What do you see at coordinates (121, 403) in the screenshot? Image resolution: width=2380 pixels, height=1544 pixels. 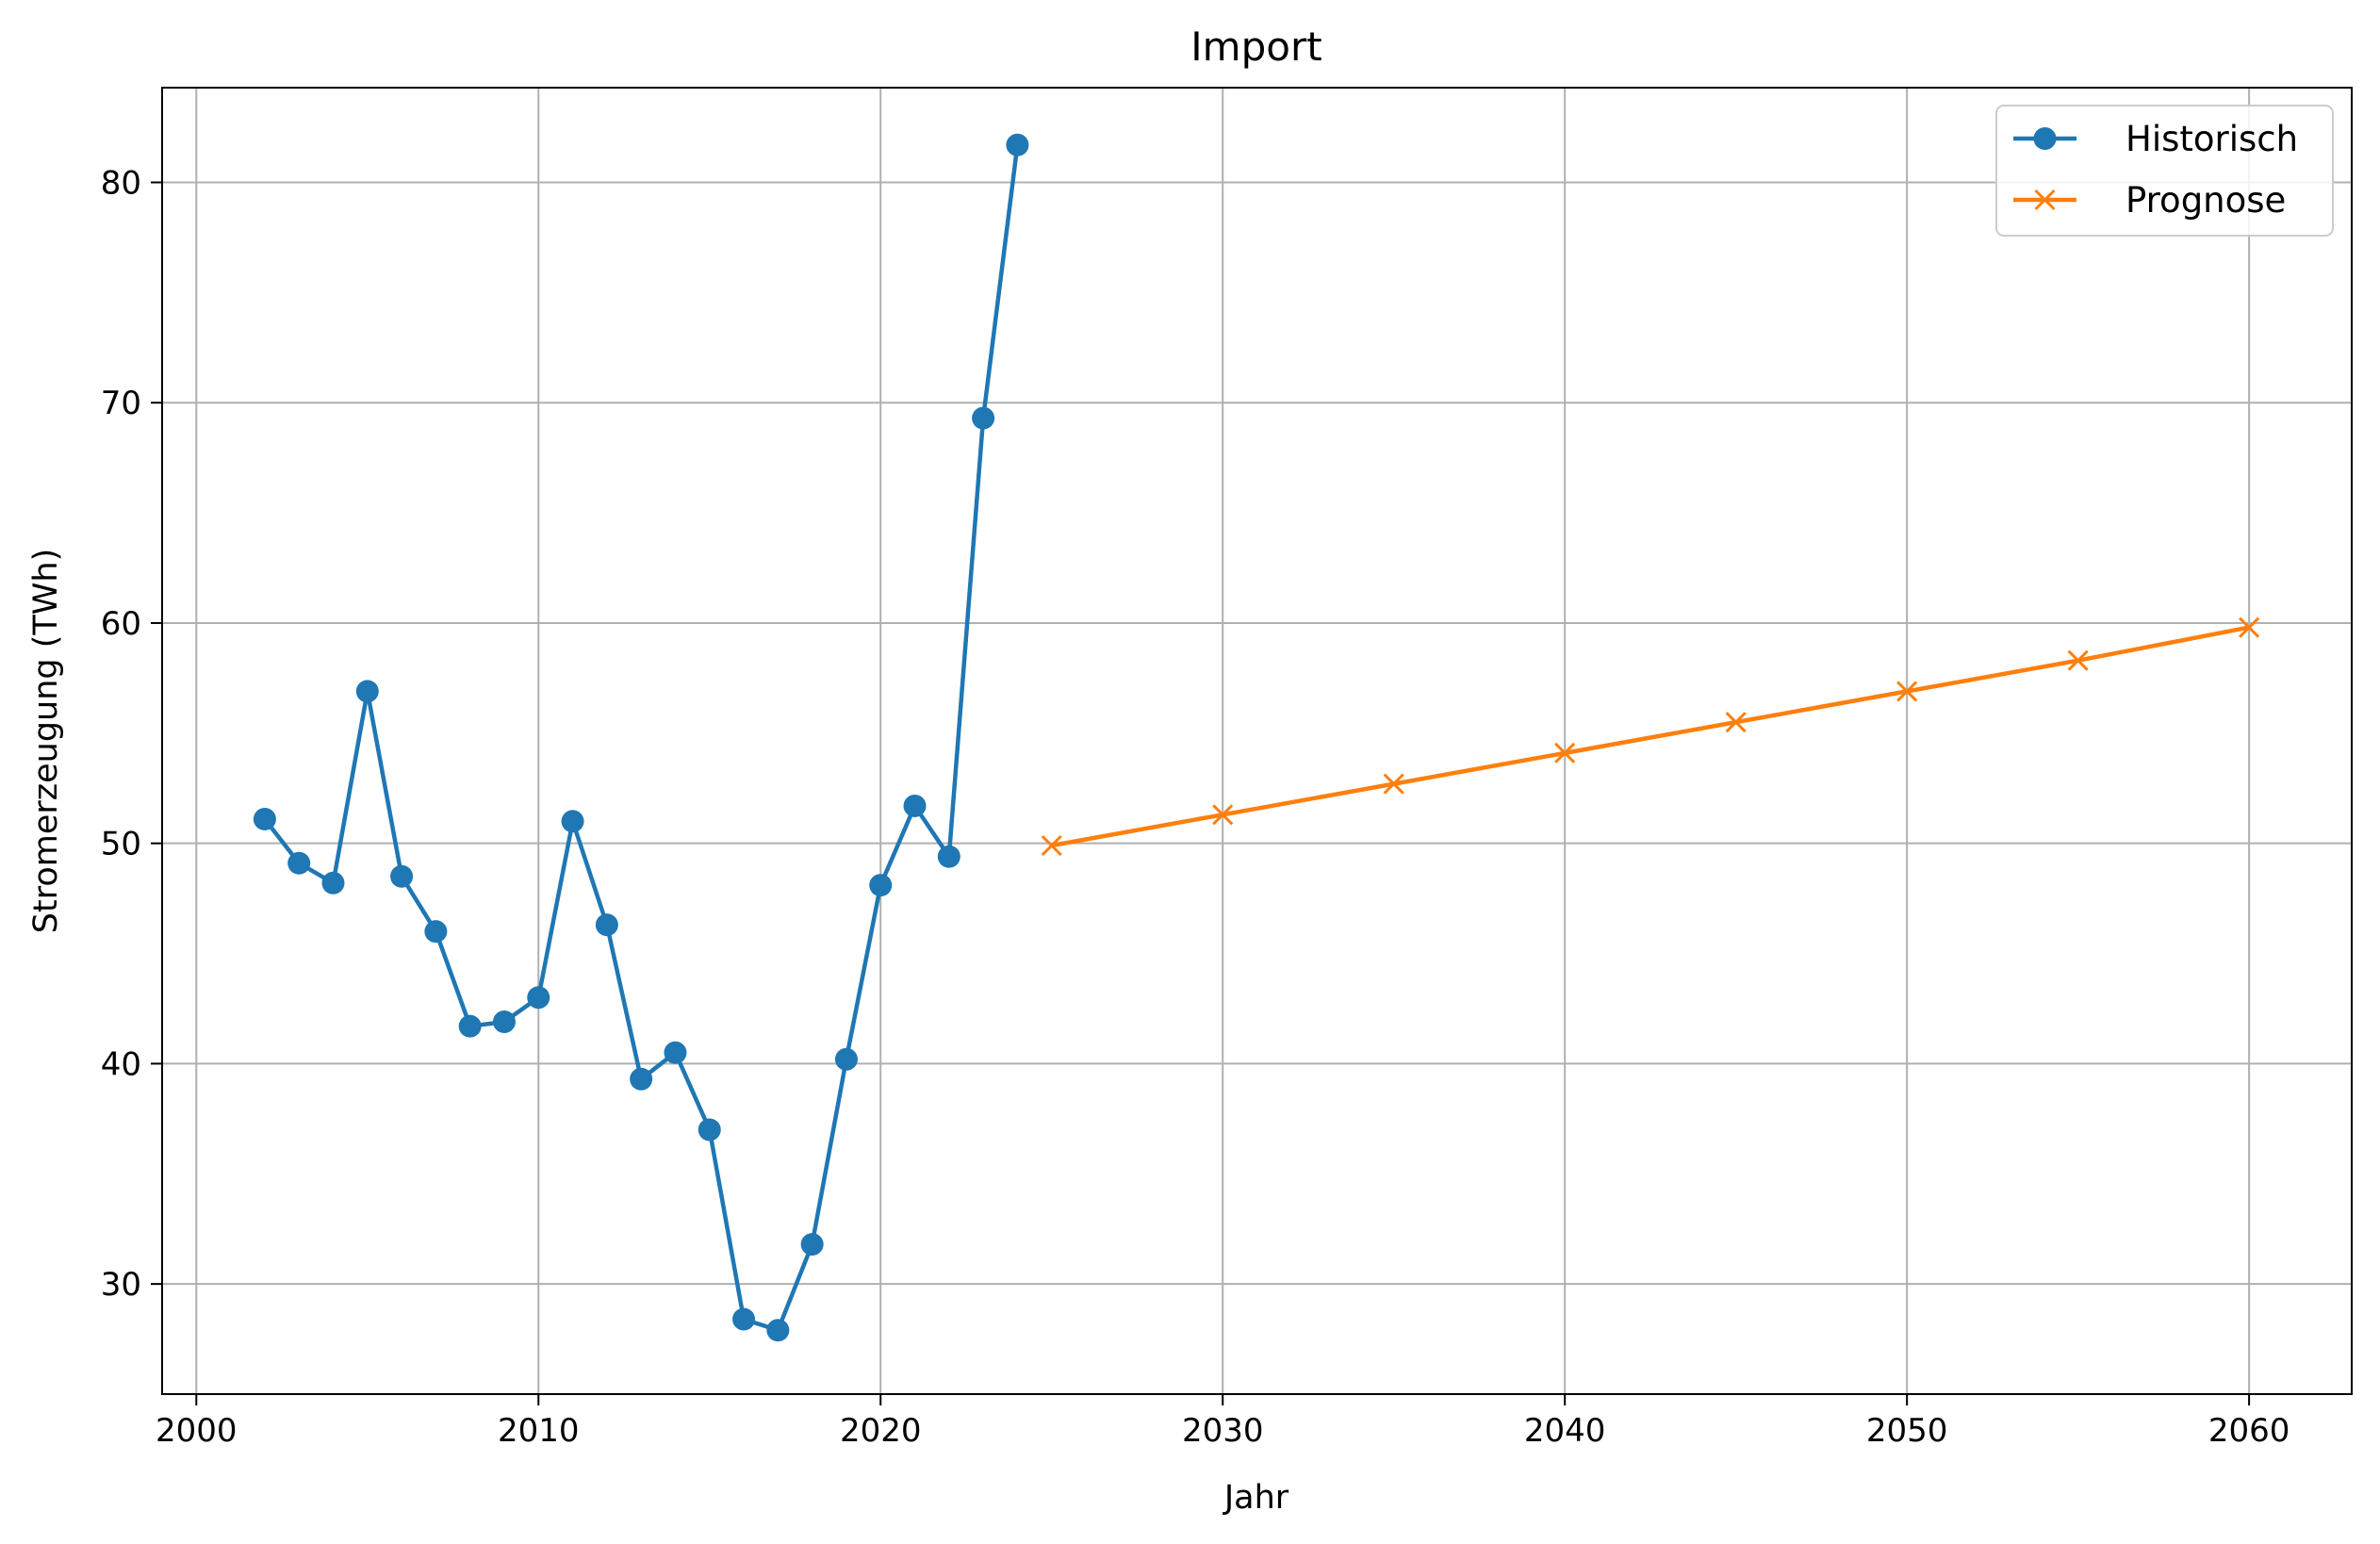 I see `y-tick-label: 70` at bounding box center [121, 403].